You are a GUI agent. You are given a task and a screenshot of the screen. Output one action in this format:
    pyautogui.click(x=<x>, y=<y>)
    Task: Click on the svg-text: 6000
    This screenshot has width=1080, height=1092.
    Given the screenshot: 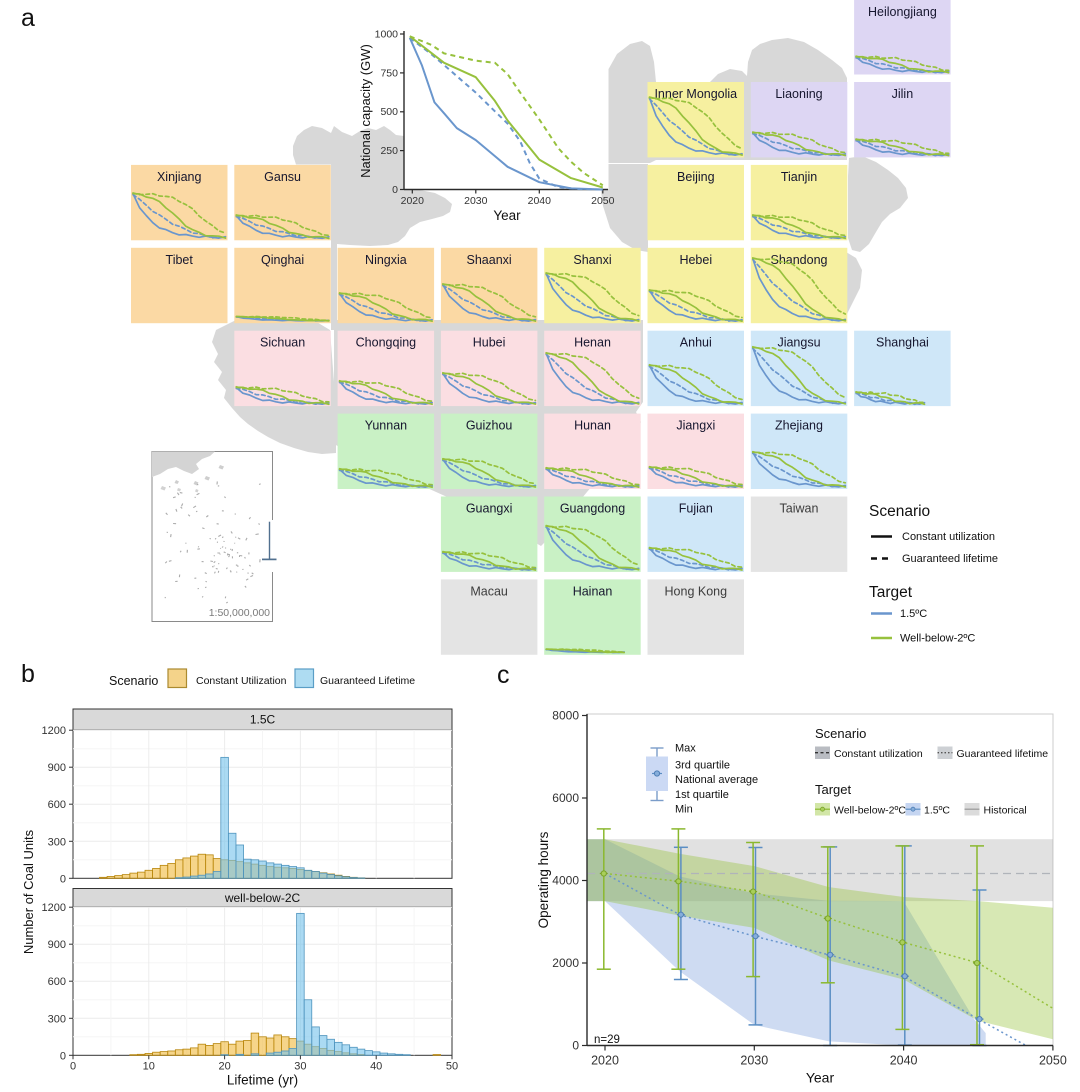 What is the action you would take?
    pyautogui.click(x=565, y=798)
    